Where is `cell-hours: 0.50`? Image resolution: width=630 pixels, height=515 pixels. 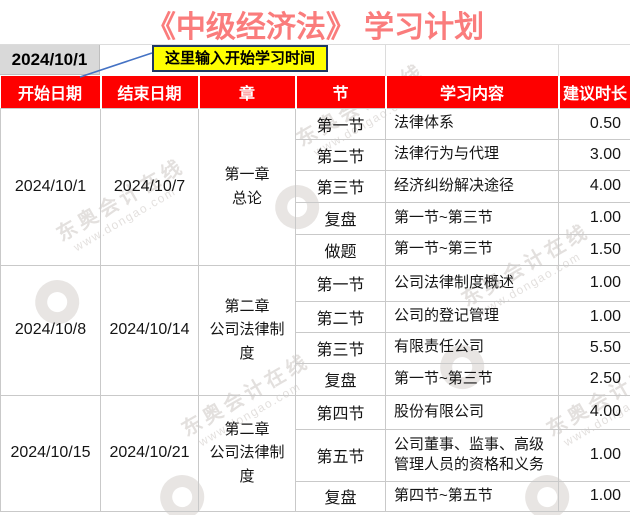
cell-hours: 0.50 is located at coordinates (594, 123).